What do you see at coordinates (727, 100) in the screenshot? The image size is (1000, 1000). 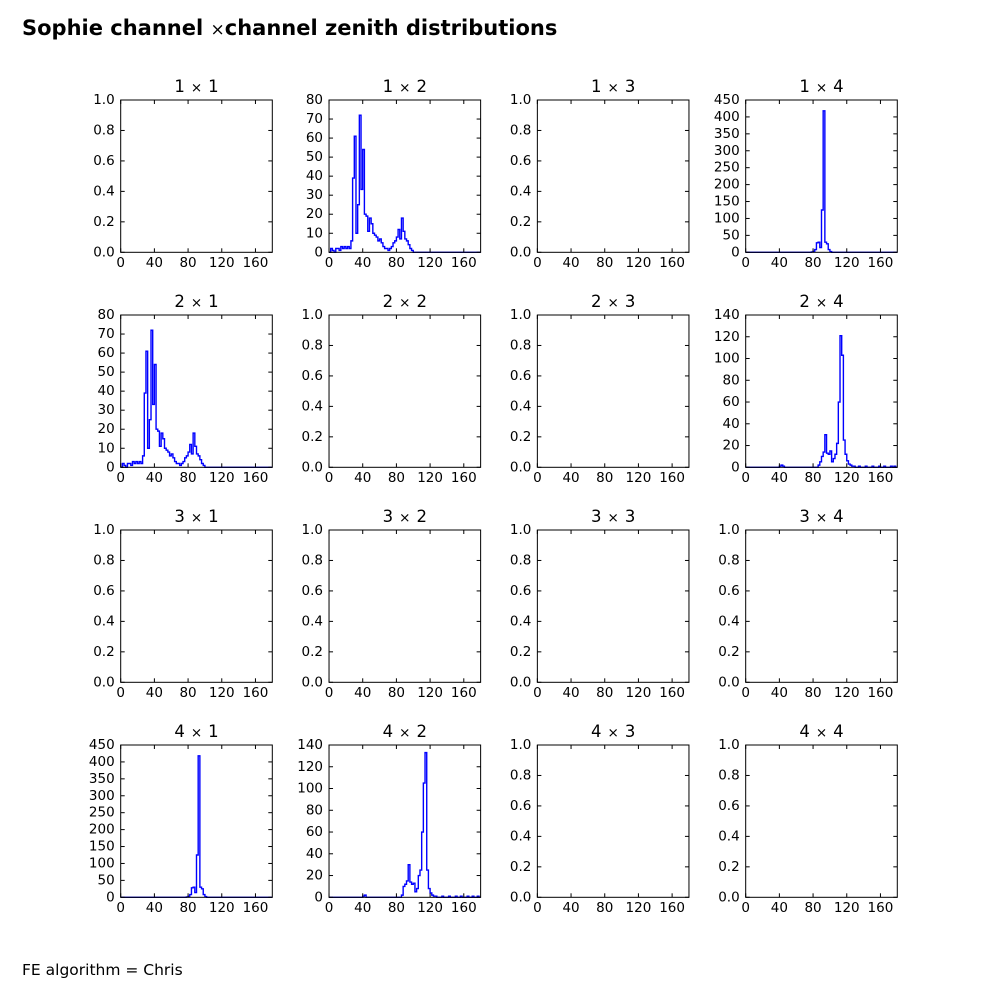 I see `y-tick-label: 450` at bounding box center [727, 100].